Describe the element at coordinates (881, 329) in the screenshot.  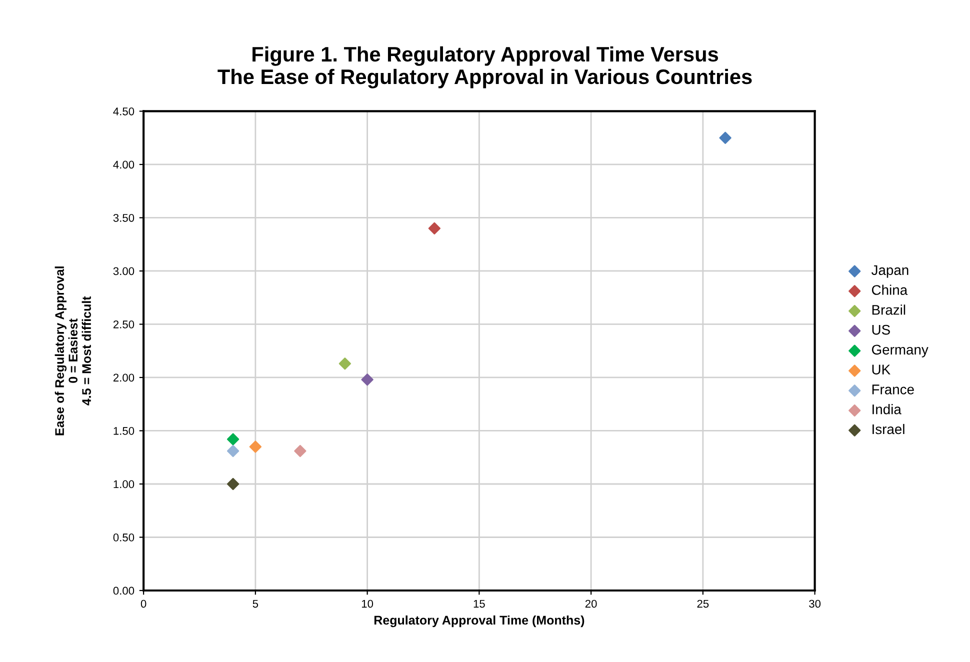
I see `legend-label: US` at that location.